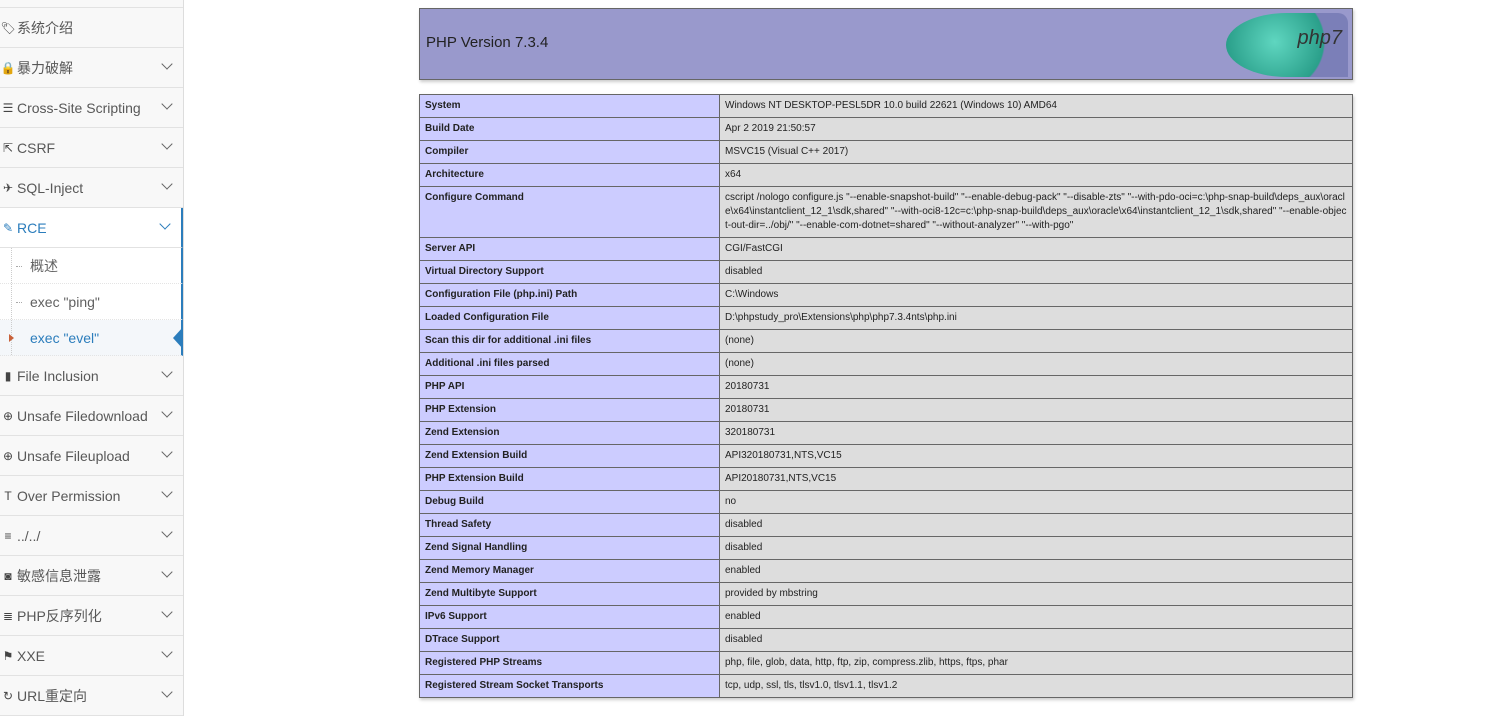  I want to click on sidebar-item: ⊕ Unsafe Fileupload, so click(91, 456).